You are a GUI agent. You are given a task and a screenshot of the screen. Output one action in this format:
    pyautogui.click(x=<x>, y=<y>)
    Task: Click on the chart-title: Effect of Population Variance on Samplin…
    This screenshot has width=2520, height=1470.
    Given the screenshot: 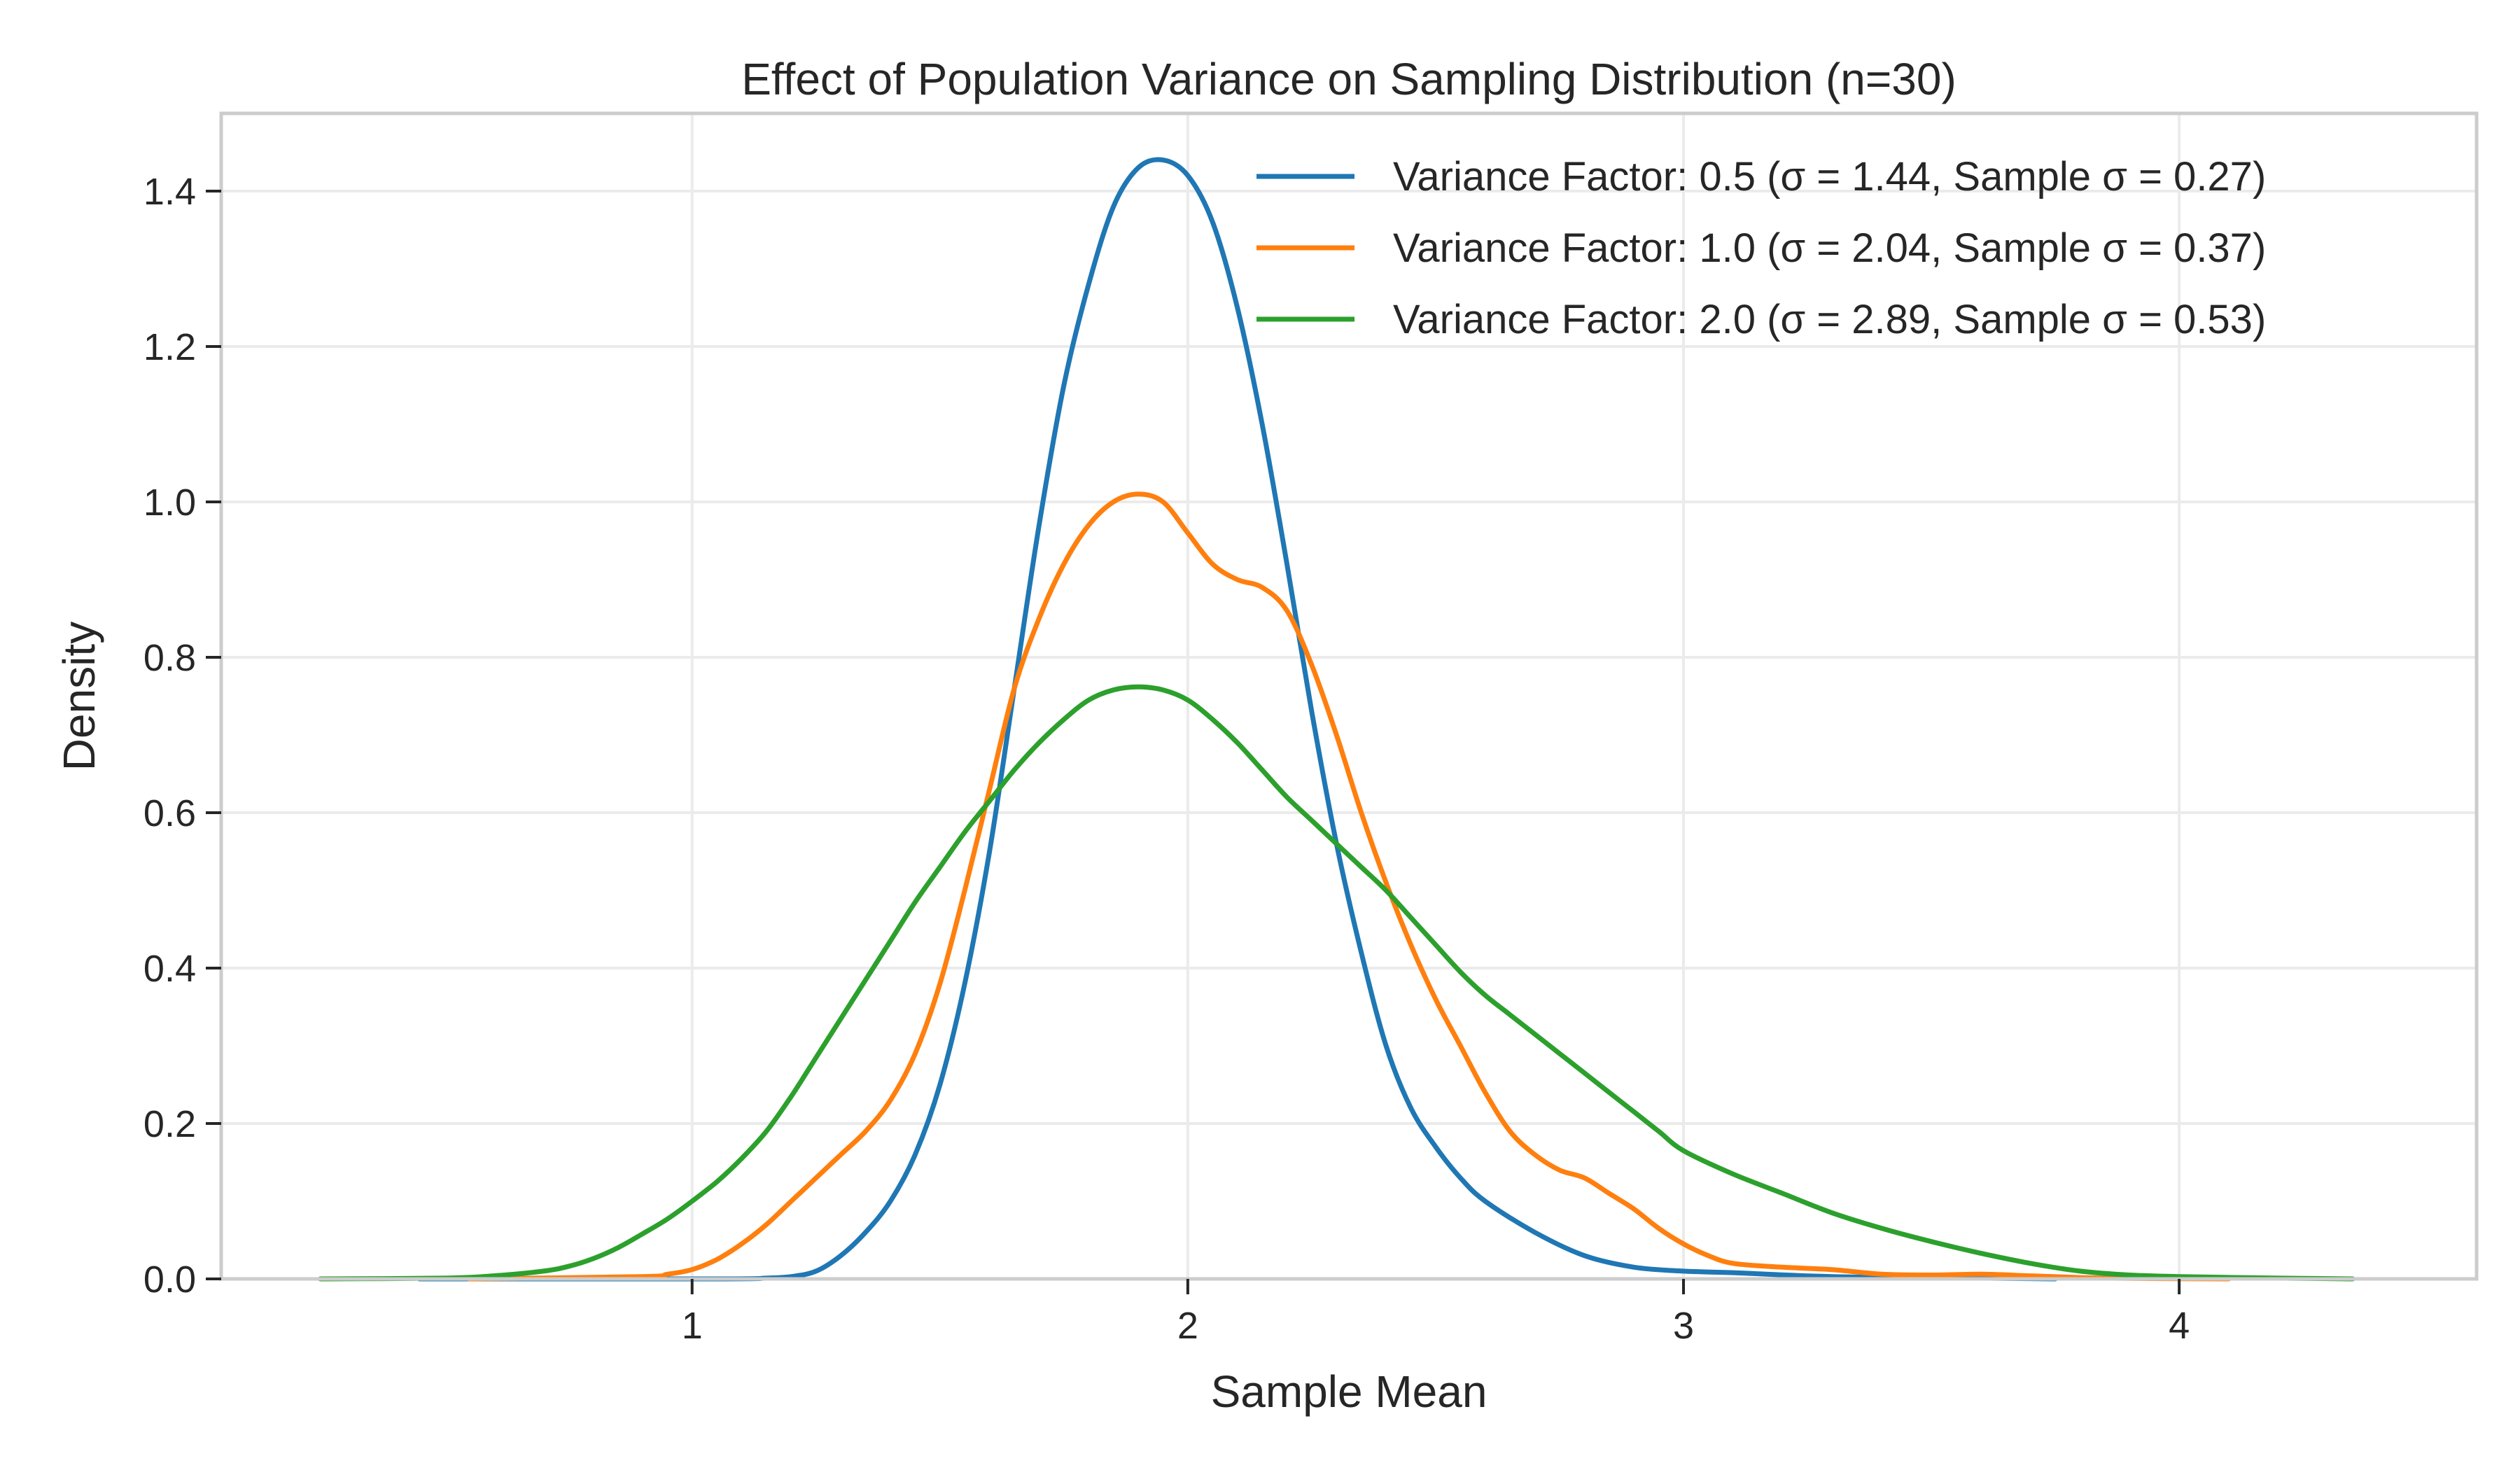 What is the action you would take?
    pyautogui.click(x=1348, y=79)
    